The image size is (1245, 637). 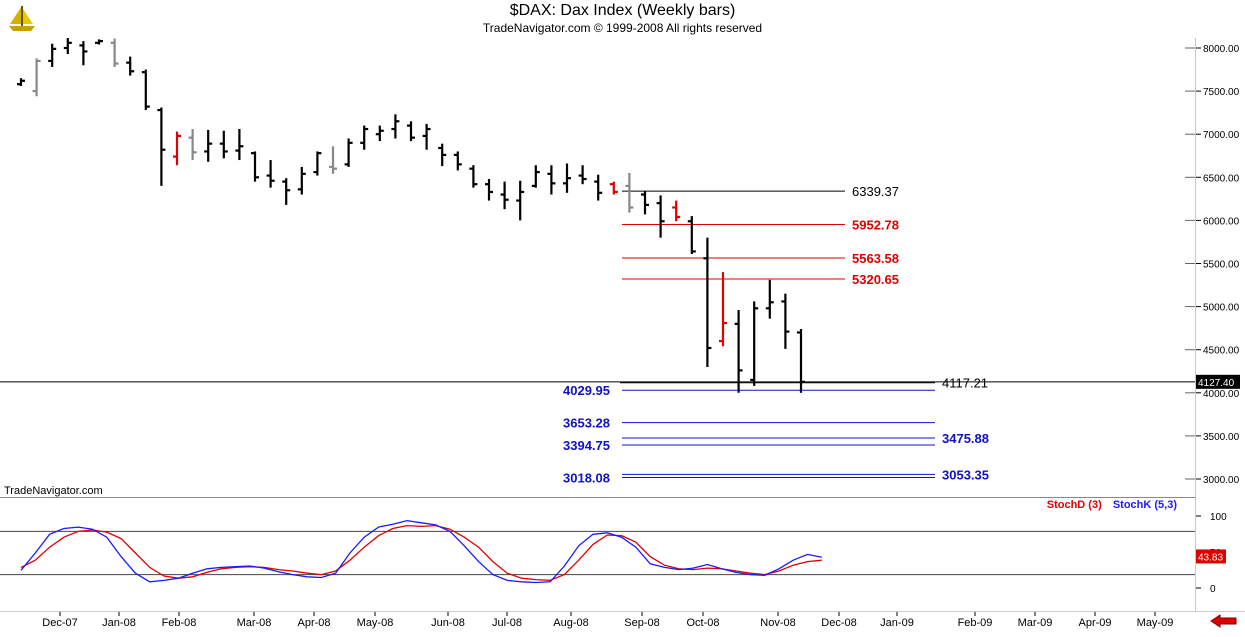 I want to click on y-tick-label: 4500.00, so click(x=1221, y=351).